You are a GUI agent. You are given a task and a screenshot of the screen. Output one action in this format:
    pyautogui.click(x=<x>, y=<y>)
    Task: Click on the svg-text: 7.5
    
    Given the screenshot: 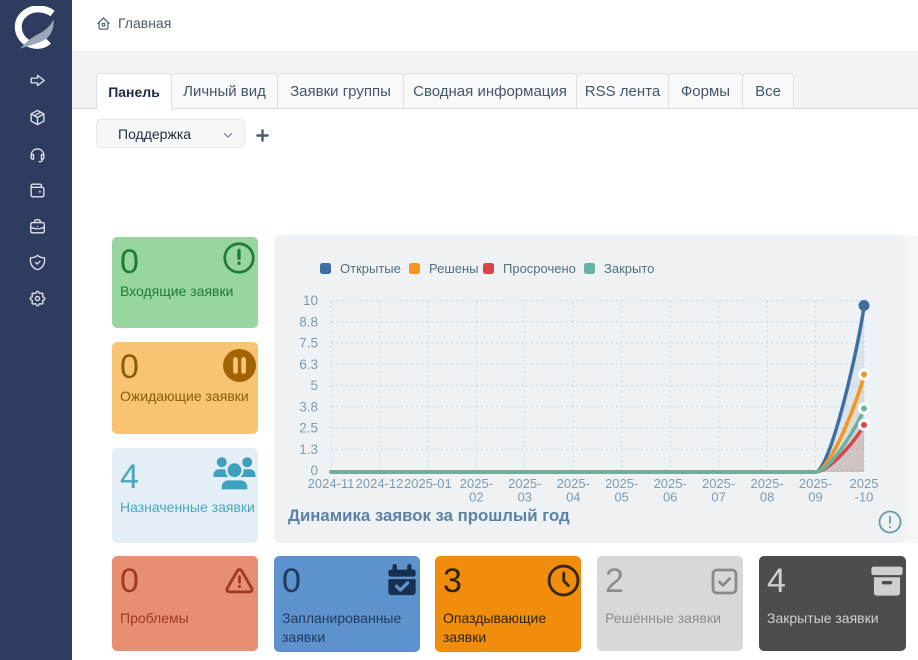 What is the action you would take?
    pyautogui.click(x=308, y=343)
    